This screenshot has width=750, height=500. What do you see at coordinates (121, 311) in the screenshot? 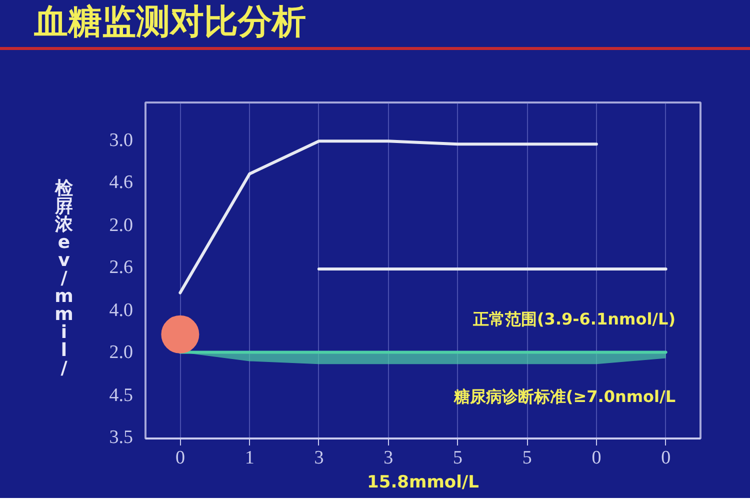
I see `text: 4.0` at bounding box center [121, 311].